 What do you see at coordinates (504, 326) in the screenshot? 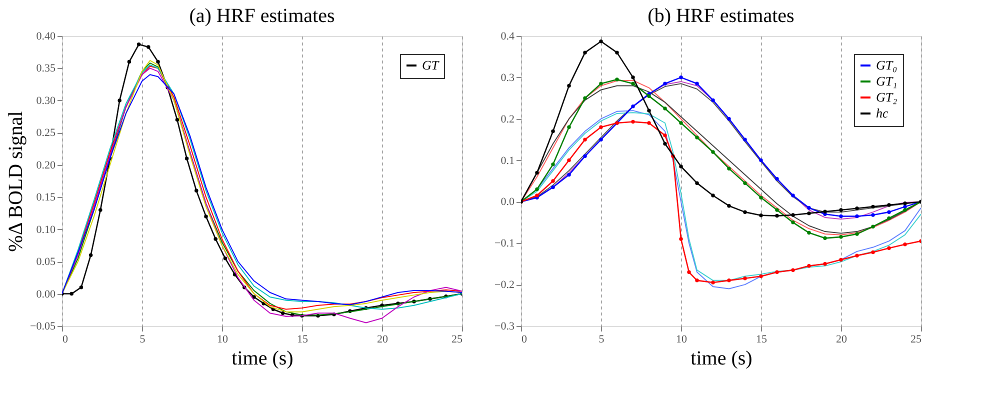
I see `y-tick-label: −0.3` at bounding box center [504, 326].